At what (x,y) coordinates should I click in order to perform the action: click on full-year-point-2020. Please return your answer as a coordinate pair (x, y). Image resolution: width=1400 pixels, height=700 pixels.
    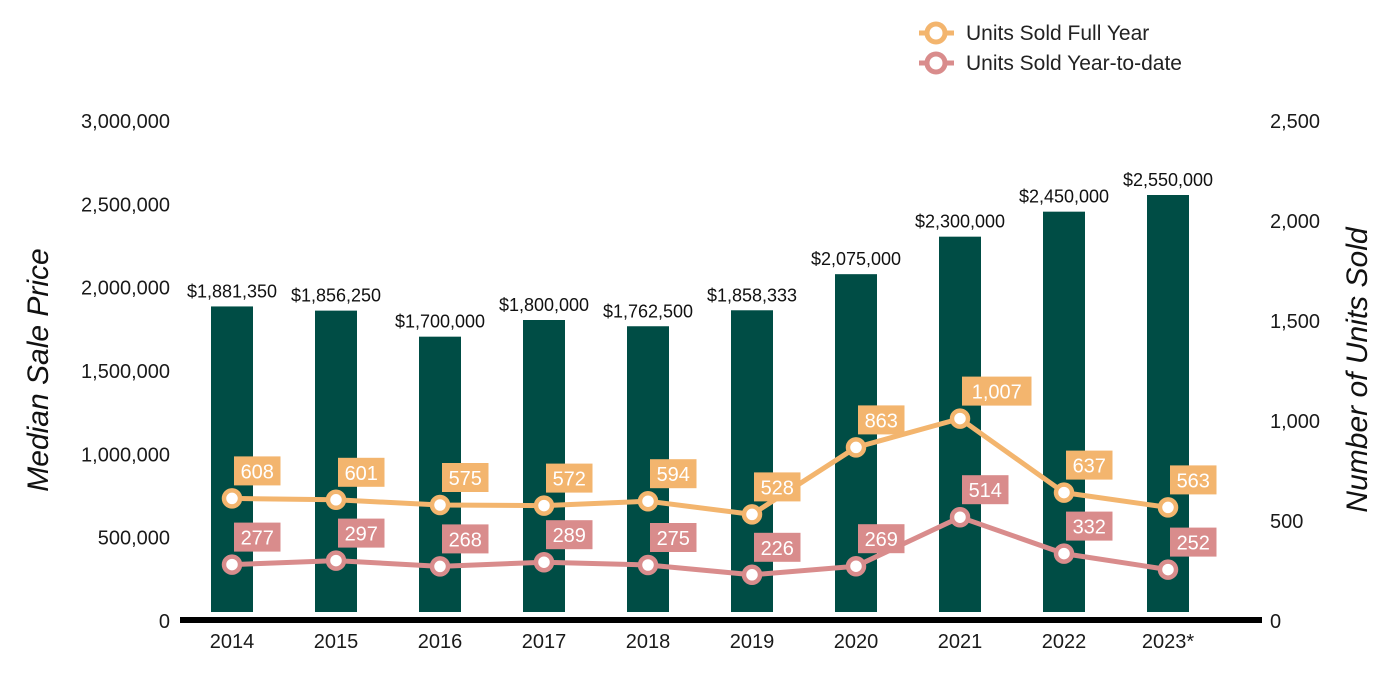
    Looking at the image, I should click on (856, 447).